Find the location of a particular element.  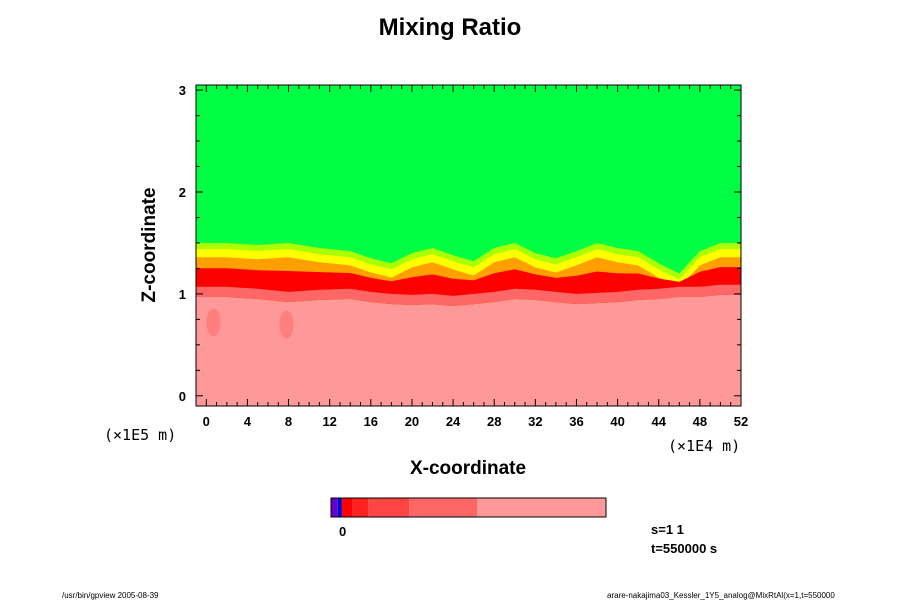

chart-title: Mixing Ratio is located at coordinates (450, 27).